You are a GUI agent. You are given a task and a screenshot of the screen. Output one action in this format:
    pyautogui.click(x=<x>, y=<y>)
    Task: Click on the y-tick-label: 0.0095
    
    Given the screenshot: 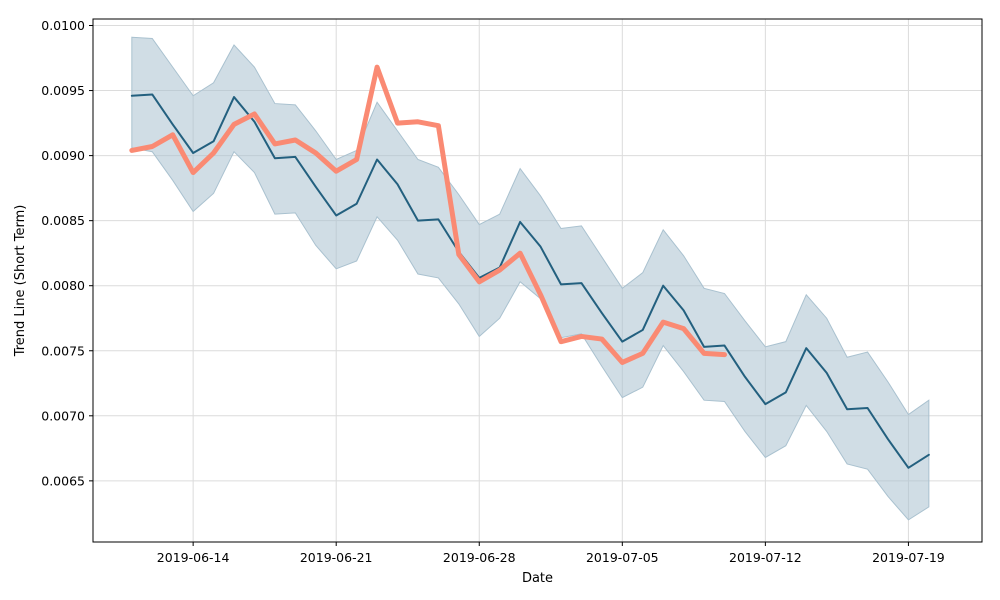 What is the action you would take?
    pyautogui.click(x=63, y=90)
    